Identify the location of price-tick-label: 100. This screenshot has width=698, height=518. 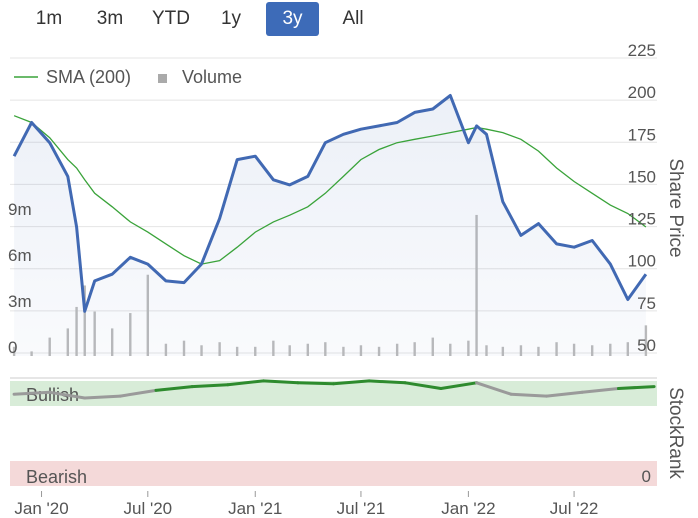
(642, 261).